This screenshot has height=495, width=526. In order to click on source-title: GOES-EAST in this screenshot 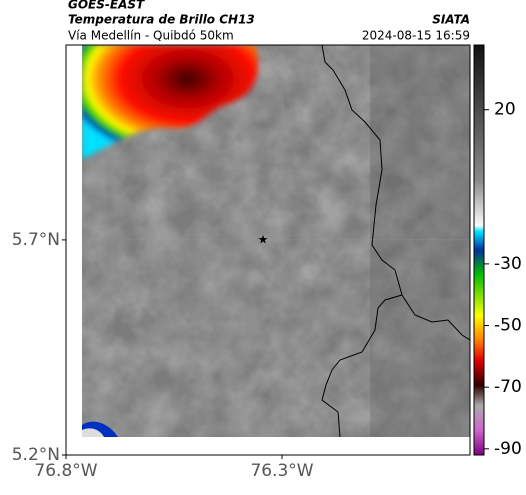, I will do `click(106, 6)`.